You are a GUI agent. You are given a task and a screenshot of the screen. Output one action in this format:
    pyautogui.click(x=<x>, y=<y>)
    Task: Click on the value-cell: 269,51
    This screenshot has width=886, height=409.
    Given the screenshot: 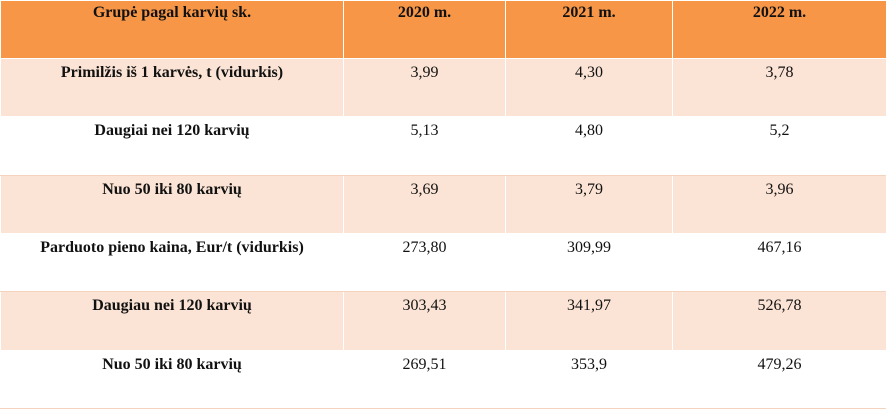 What is the action you would take?
    pyautogui.click(x=424, y=379)
    